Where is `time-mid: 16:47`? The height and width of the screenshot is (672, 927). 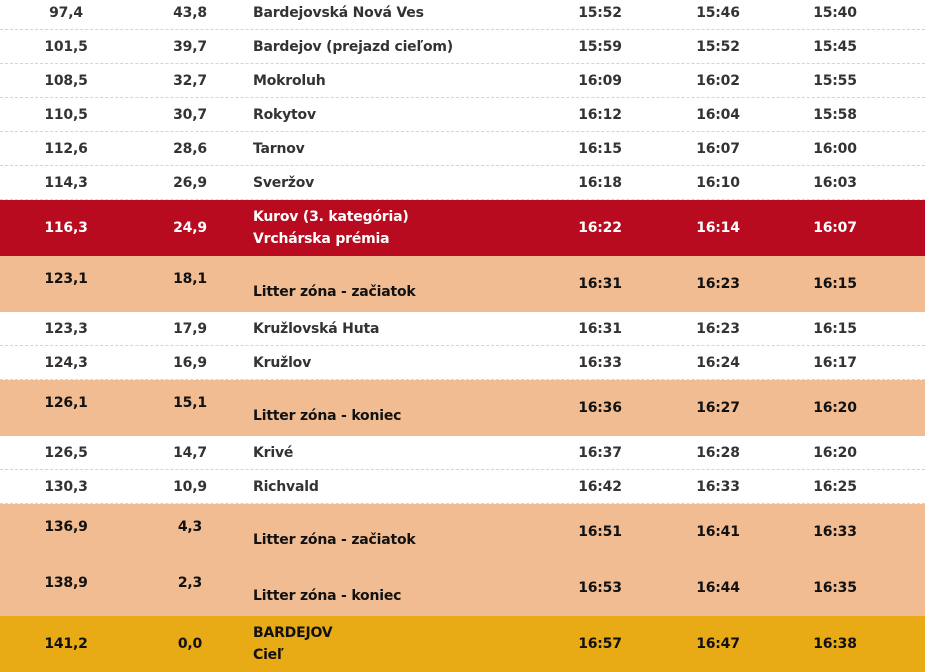
time-mid: 16:47 is located at coordinates (718, 644).